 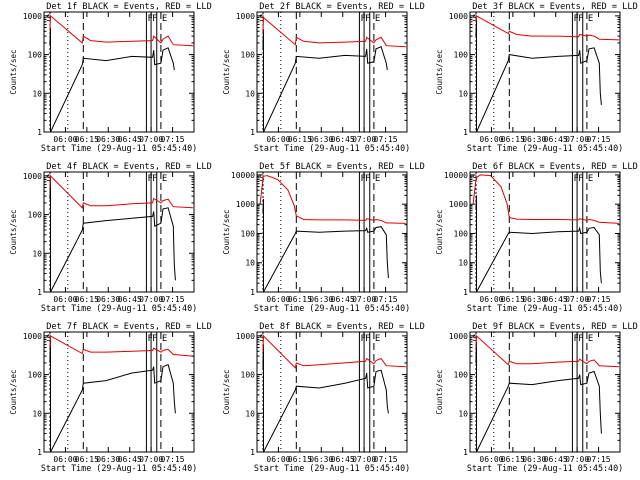 I want to click on chart-title: Det 4f BLACK = Events, RED = LLD, so click(x=129, y=167).